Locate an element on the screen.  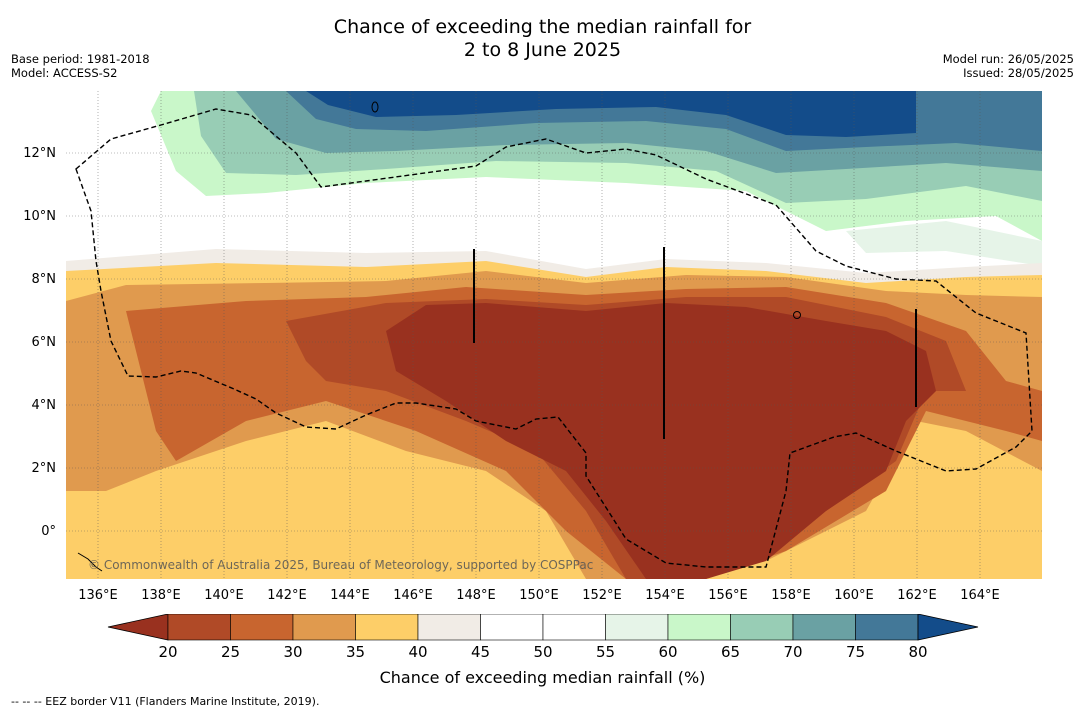
lon-label: 158°E is located at coordinates (791, 595).